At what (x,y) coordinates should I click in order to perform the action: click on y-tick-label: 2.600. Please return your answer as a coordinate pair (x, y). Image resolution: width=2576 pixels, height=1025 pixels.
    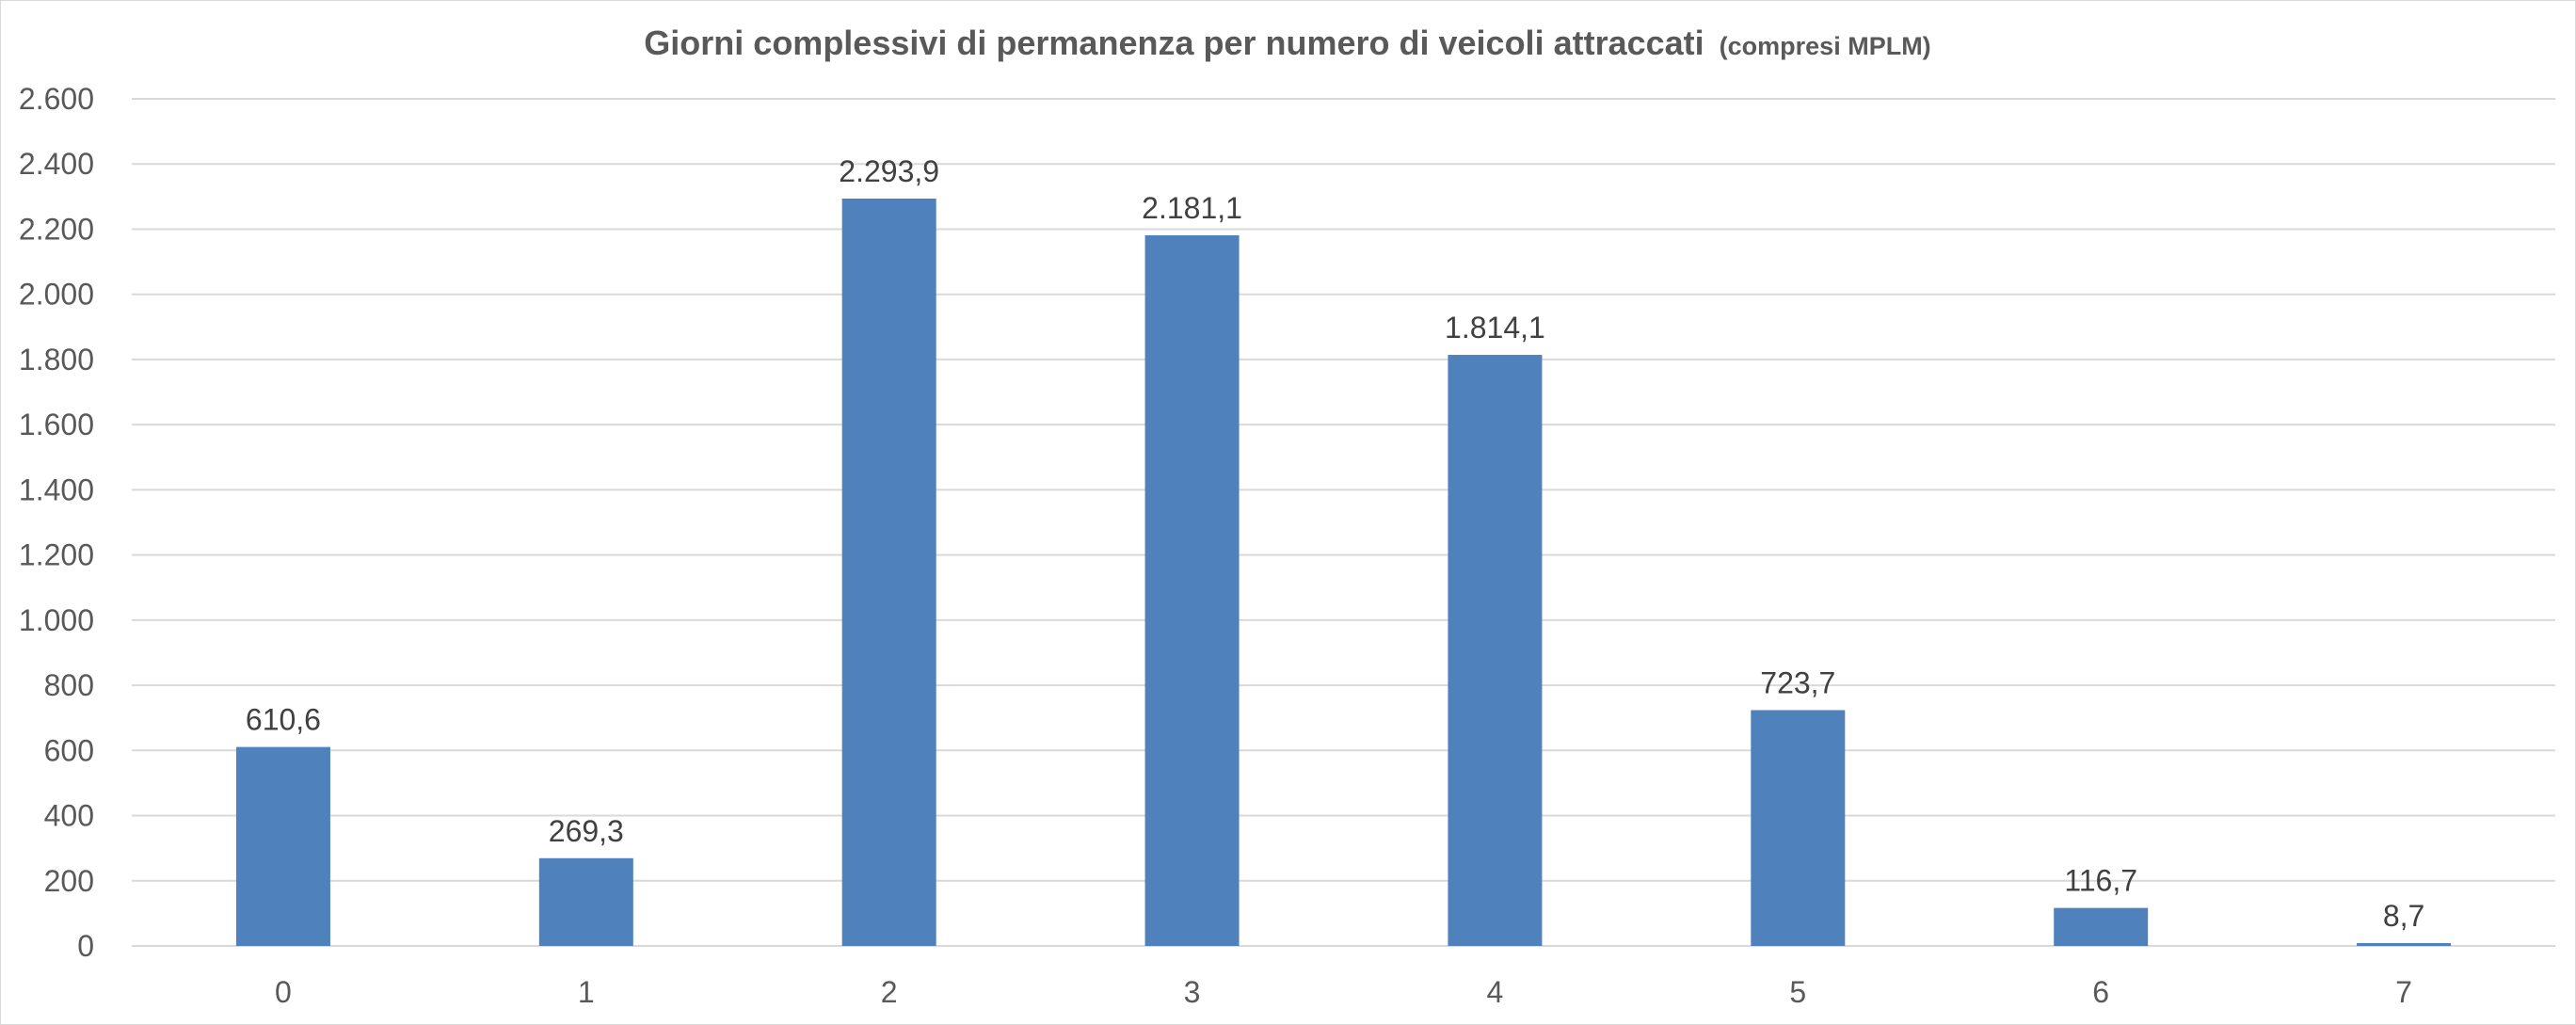
    Looking at the image, I should click on (56, 99).